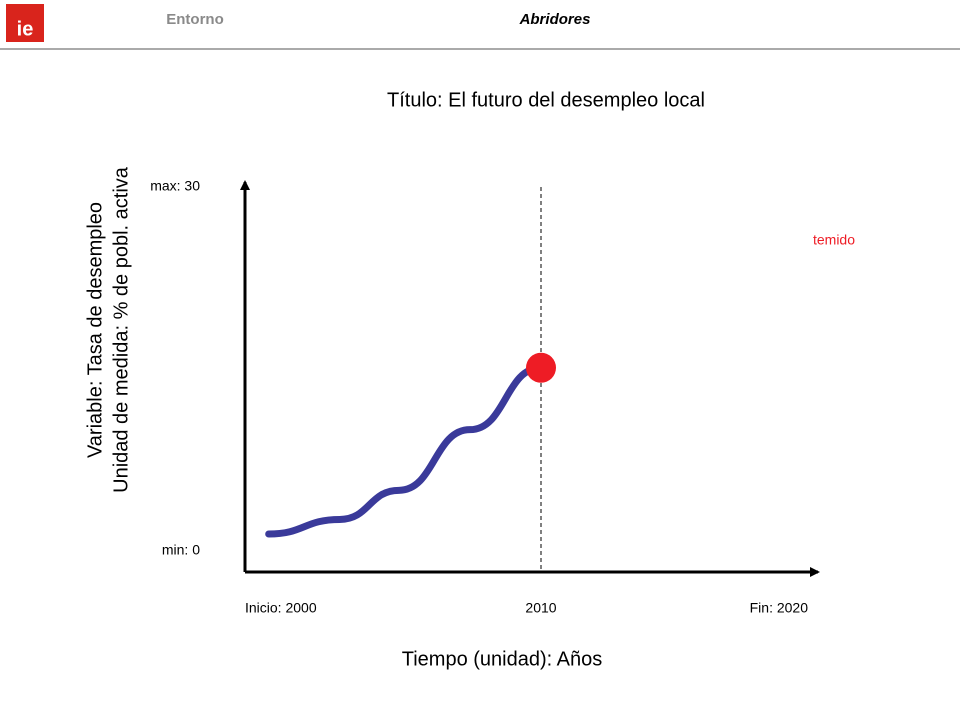 The image size is (960, 720). What do you see at coordinates (555, 19) in the screenshot?
I see `subsection: Abridores` at bounding box center [555, 19].